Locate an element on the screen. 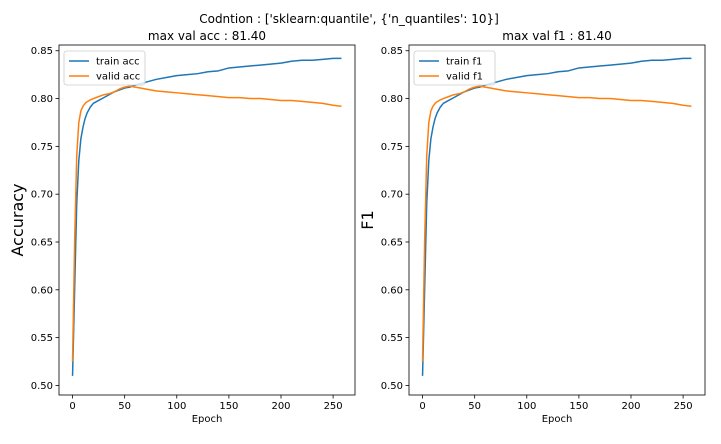 Image resolution: width=721 pixels, height=444 pixels. y-axis-label: Accuracy is located at coordinates (17, 219).